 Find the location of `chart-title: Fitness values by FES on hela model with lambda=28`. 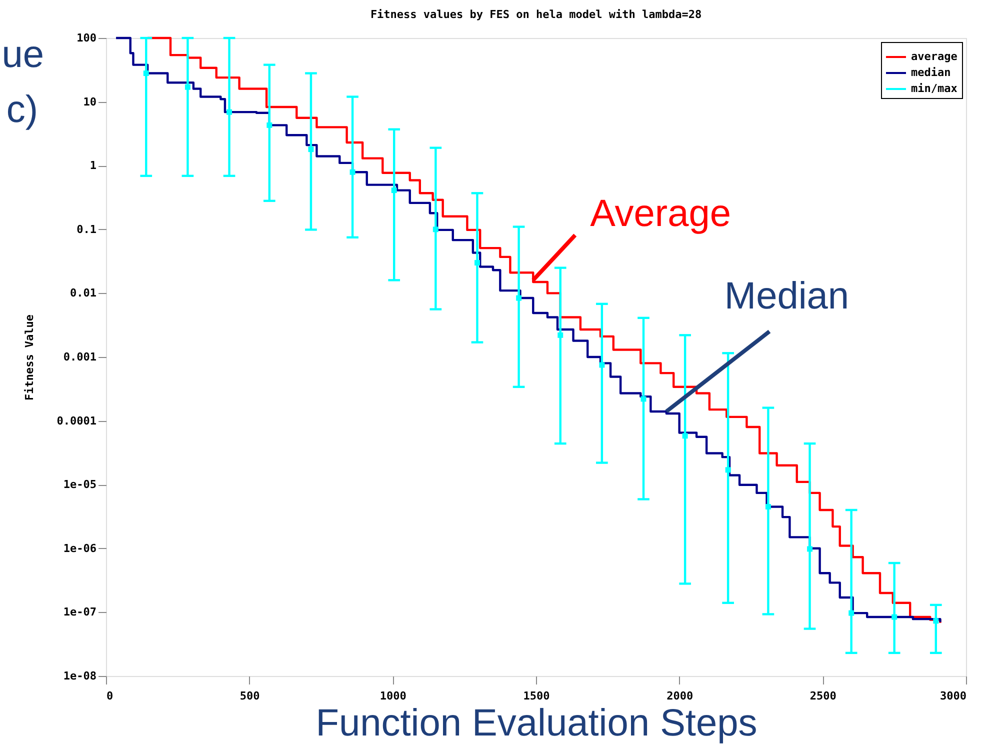

chart-title: Fitness values by FES on hela model with lambda=28 is located at coordinates (536, 14).